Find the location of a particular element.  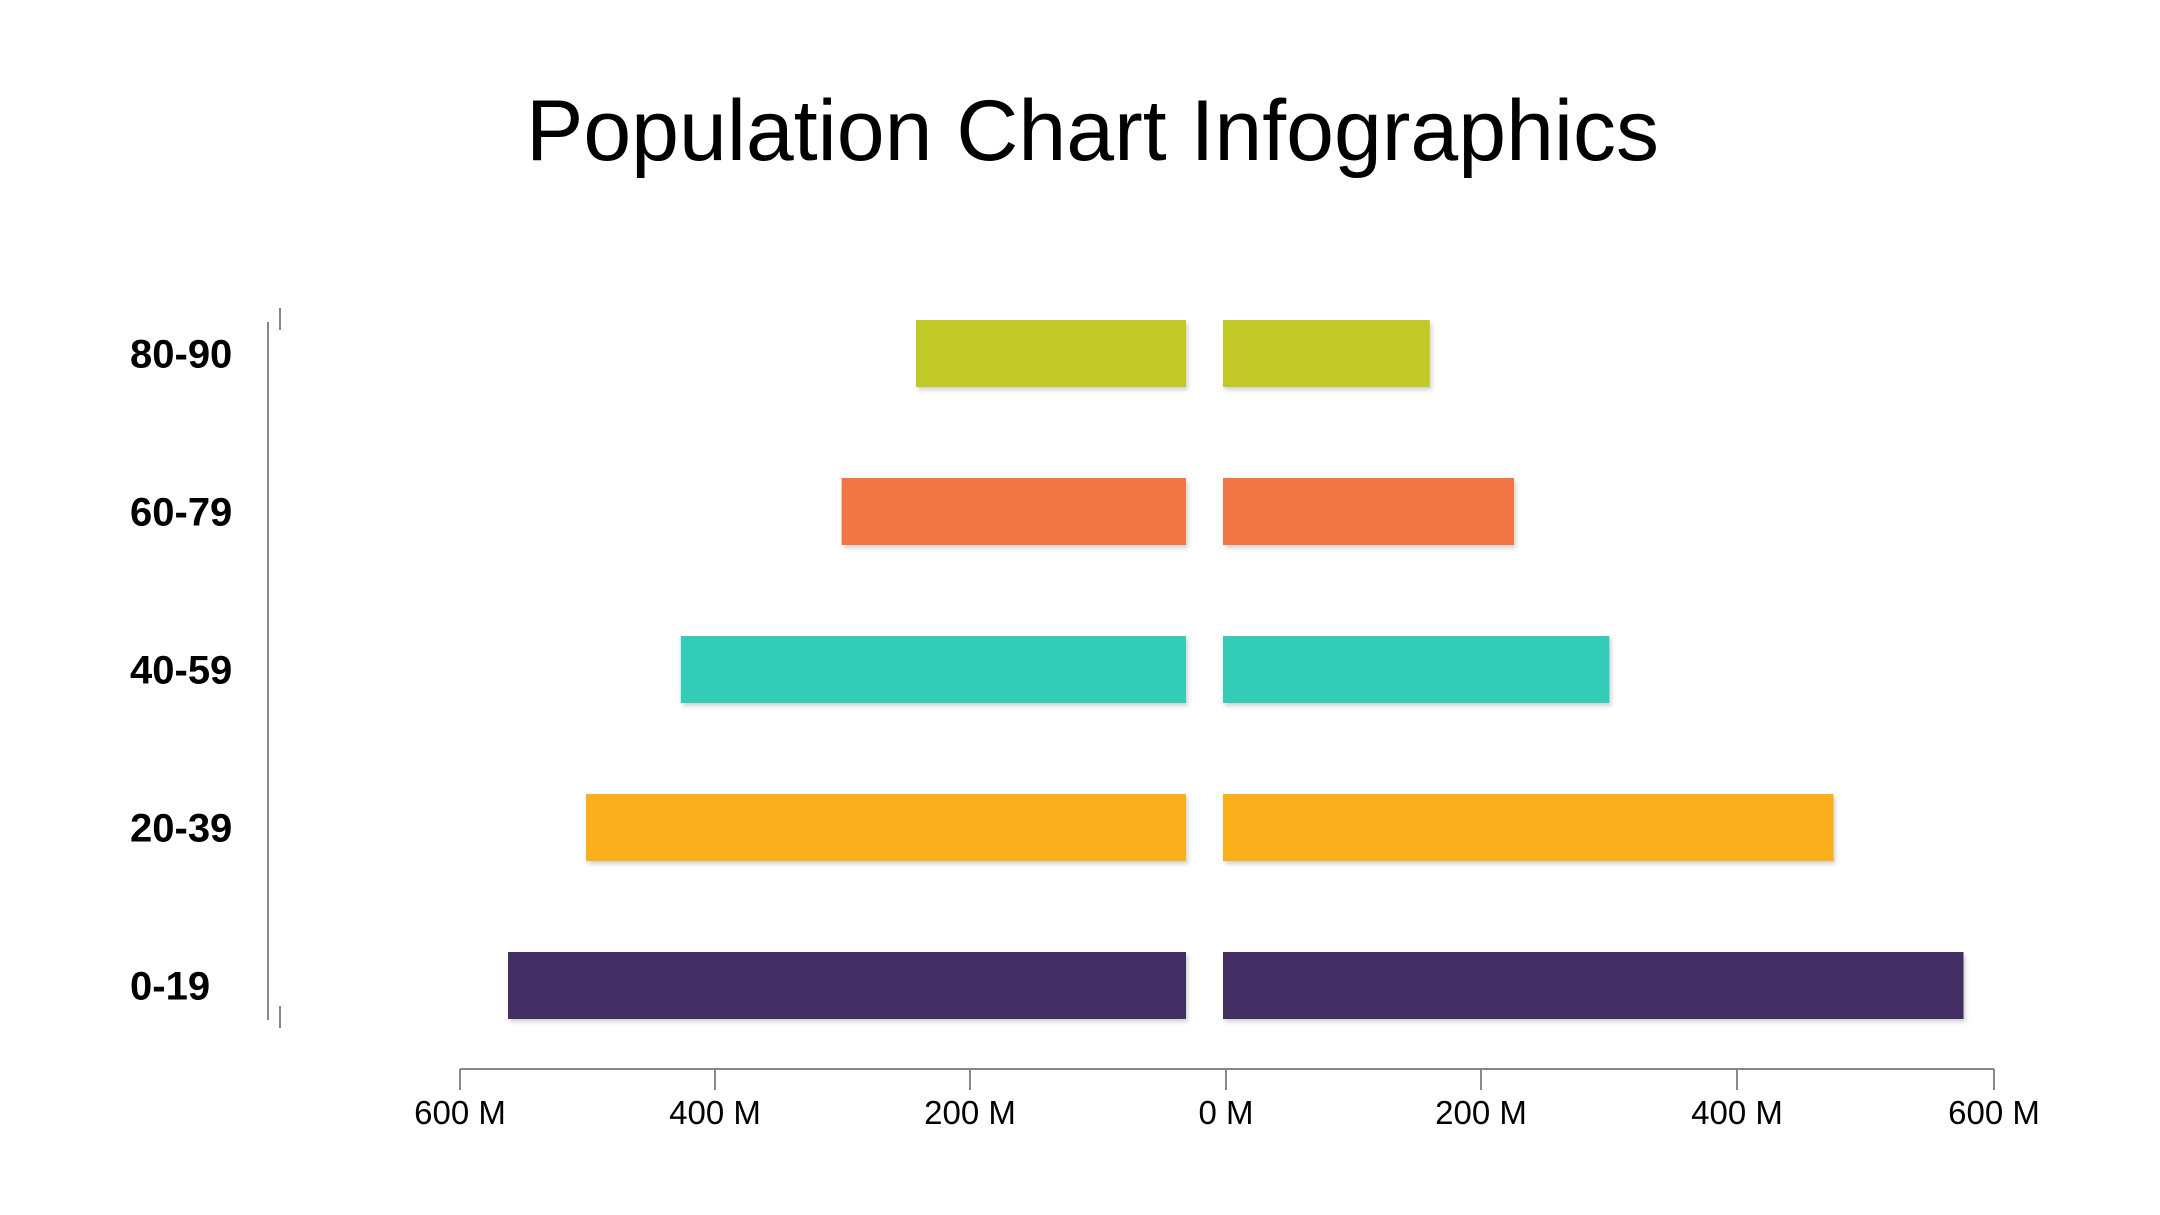

category-label: 20-39 is located at coordinates (181, 829).